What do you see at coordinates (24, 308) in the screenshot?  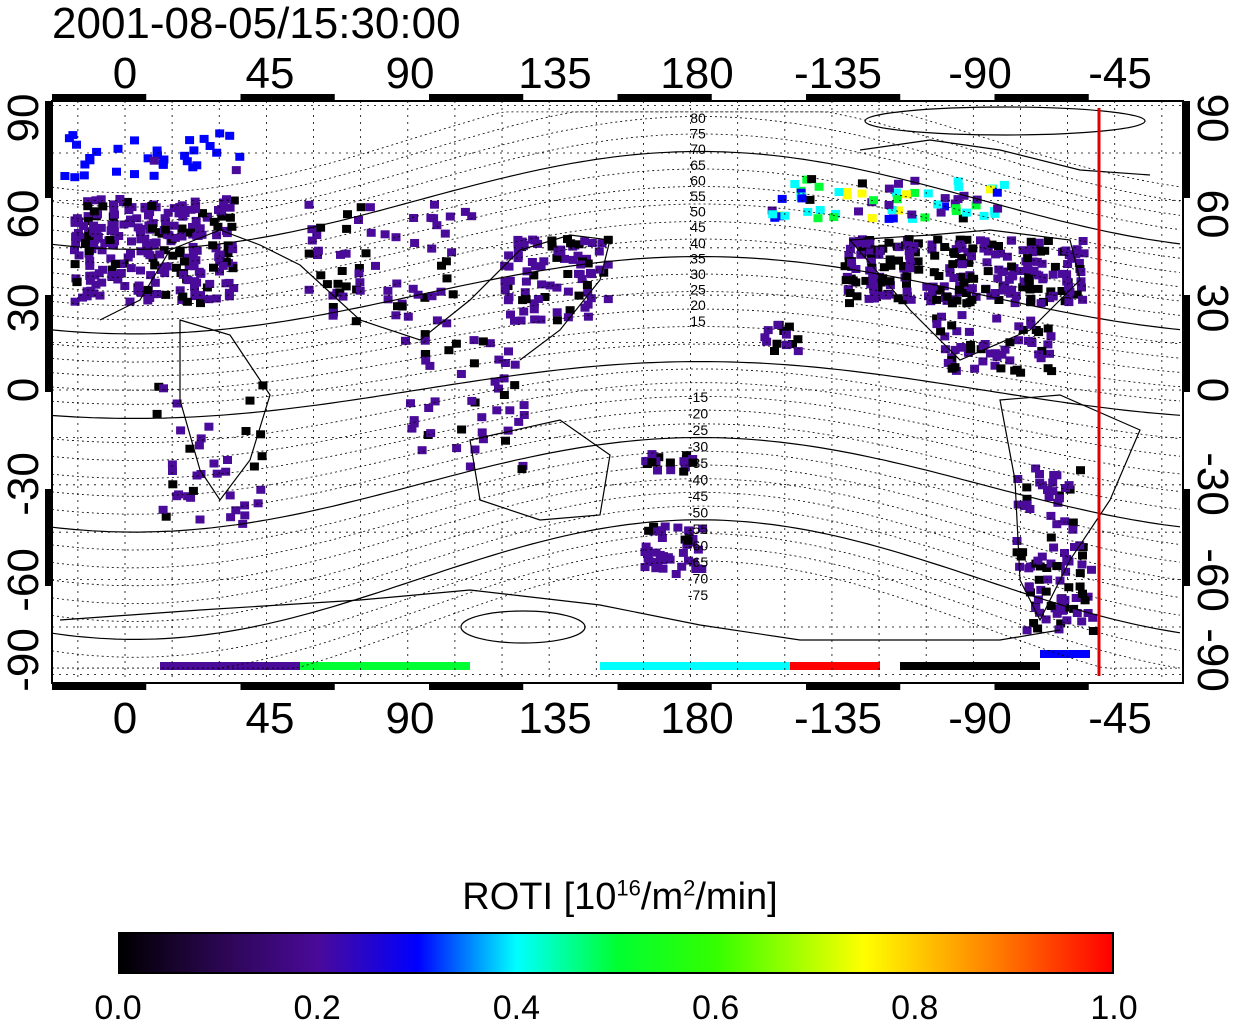 I see `lat-tick-left: 30` at bounding box center [24, 308].